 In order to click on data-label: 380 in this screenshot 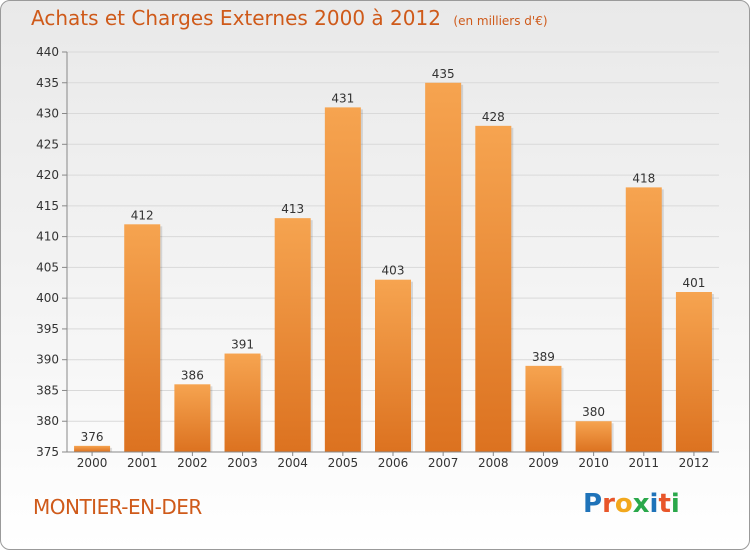, I will do `click(593, 412)`.